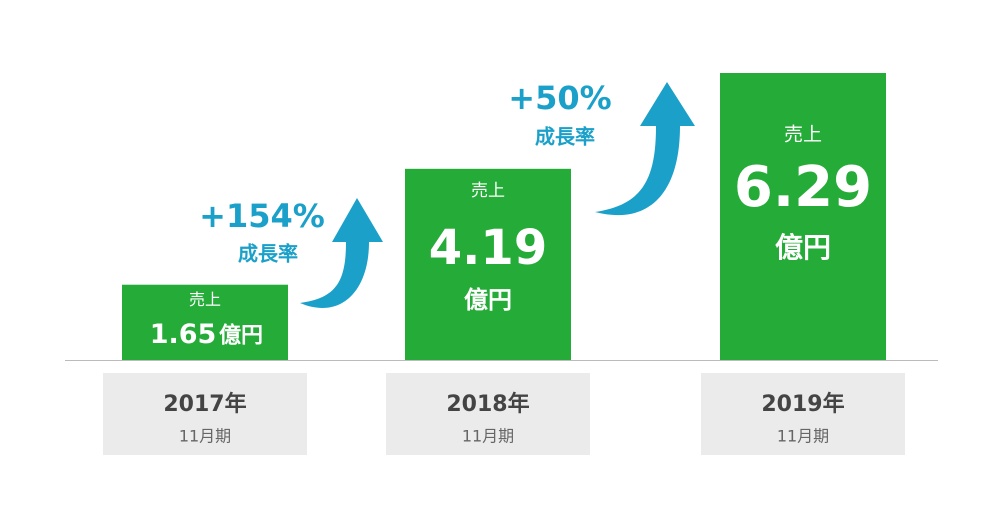 The image size is (1000, 531). Describe the element at coordinates (488, 248) in the screenshot. I see `value-label: 4.19` at that location.